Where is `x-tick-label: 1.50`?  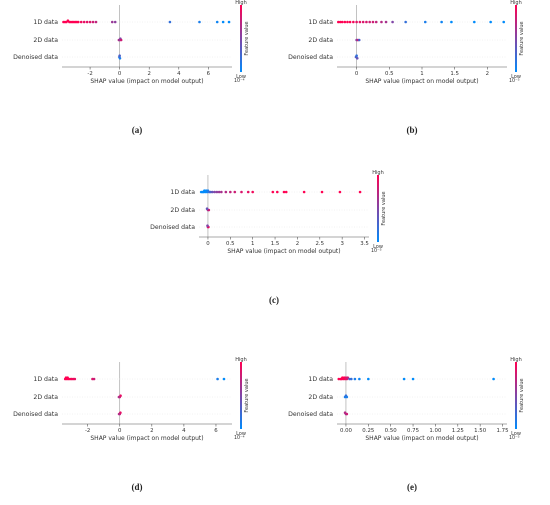
x-tick-label: 1.50 is located at coordinates (480, 431).